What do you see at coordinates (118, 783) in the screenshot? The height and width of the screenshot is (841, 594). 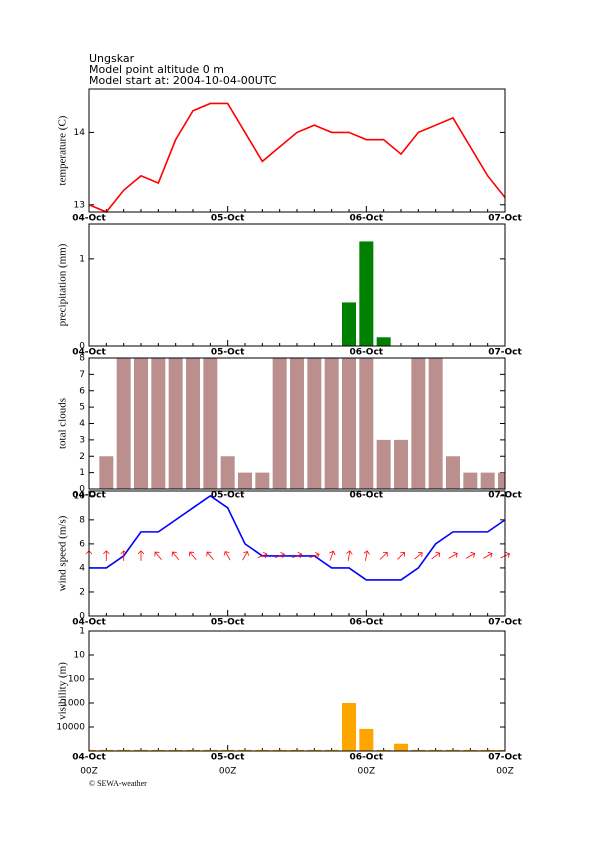 I see `copyright: © SEWA-weather` at bounding box center [118, 783].